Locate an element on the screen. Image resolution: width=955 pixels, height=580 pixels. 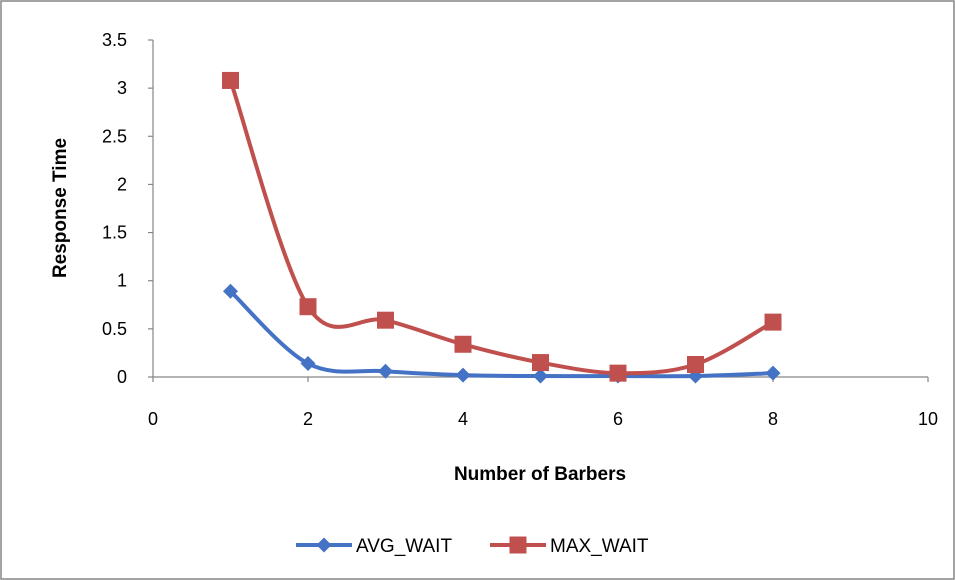
y-tick-label: 3 is located at coordinates (122, 88).